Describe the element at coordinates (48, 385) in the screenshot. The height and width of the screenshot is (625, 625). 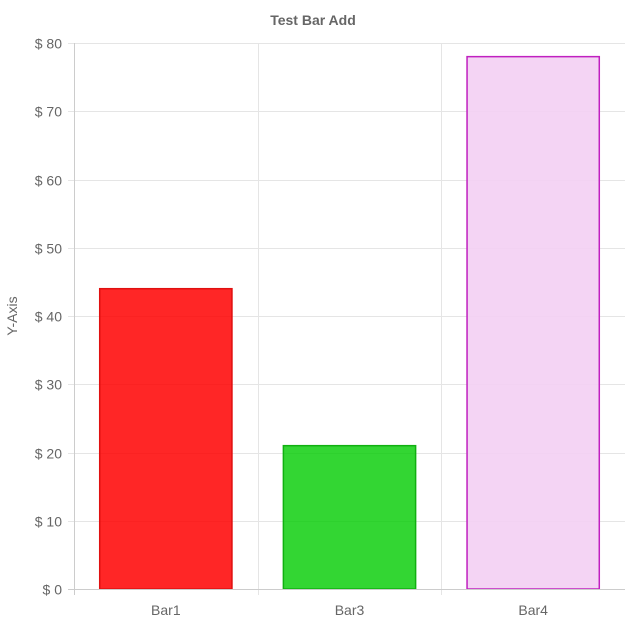
I see `y-tick-label: $ 30` at that location.